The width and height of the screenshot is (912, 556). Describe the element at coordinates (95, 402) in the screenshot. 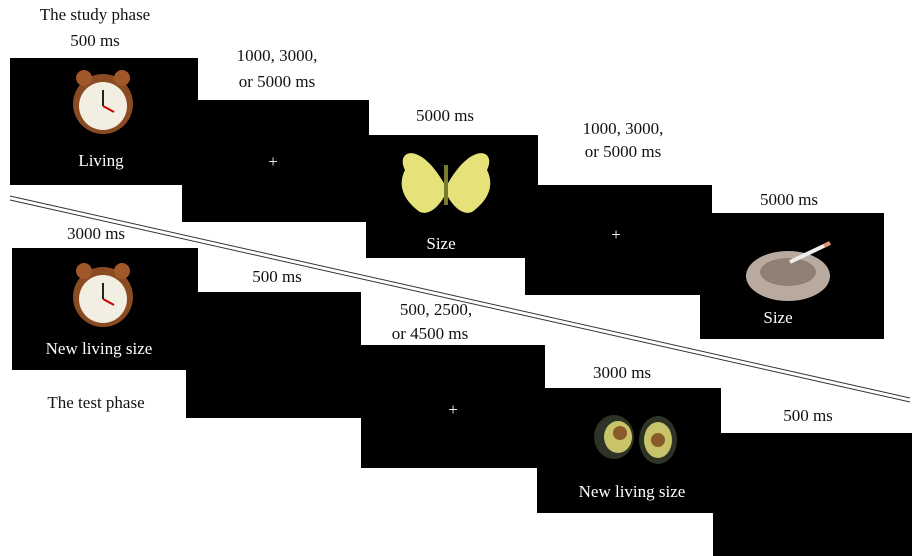

I see `phase-title: The test phase` at that location.